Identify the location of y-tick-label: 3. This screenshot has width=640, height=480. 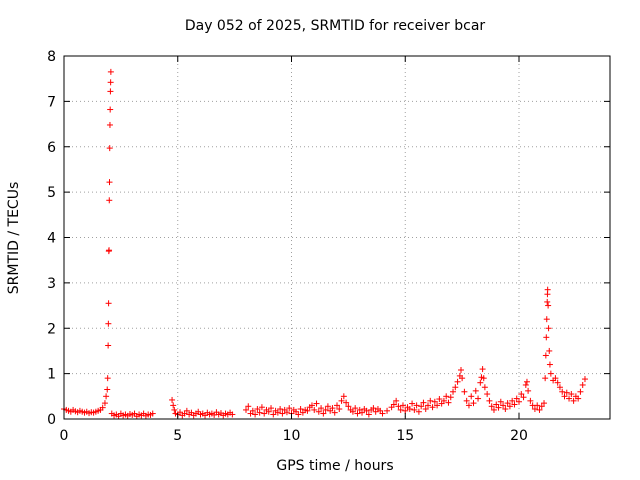
(51, 284).